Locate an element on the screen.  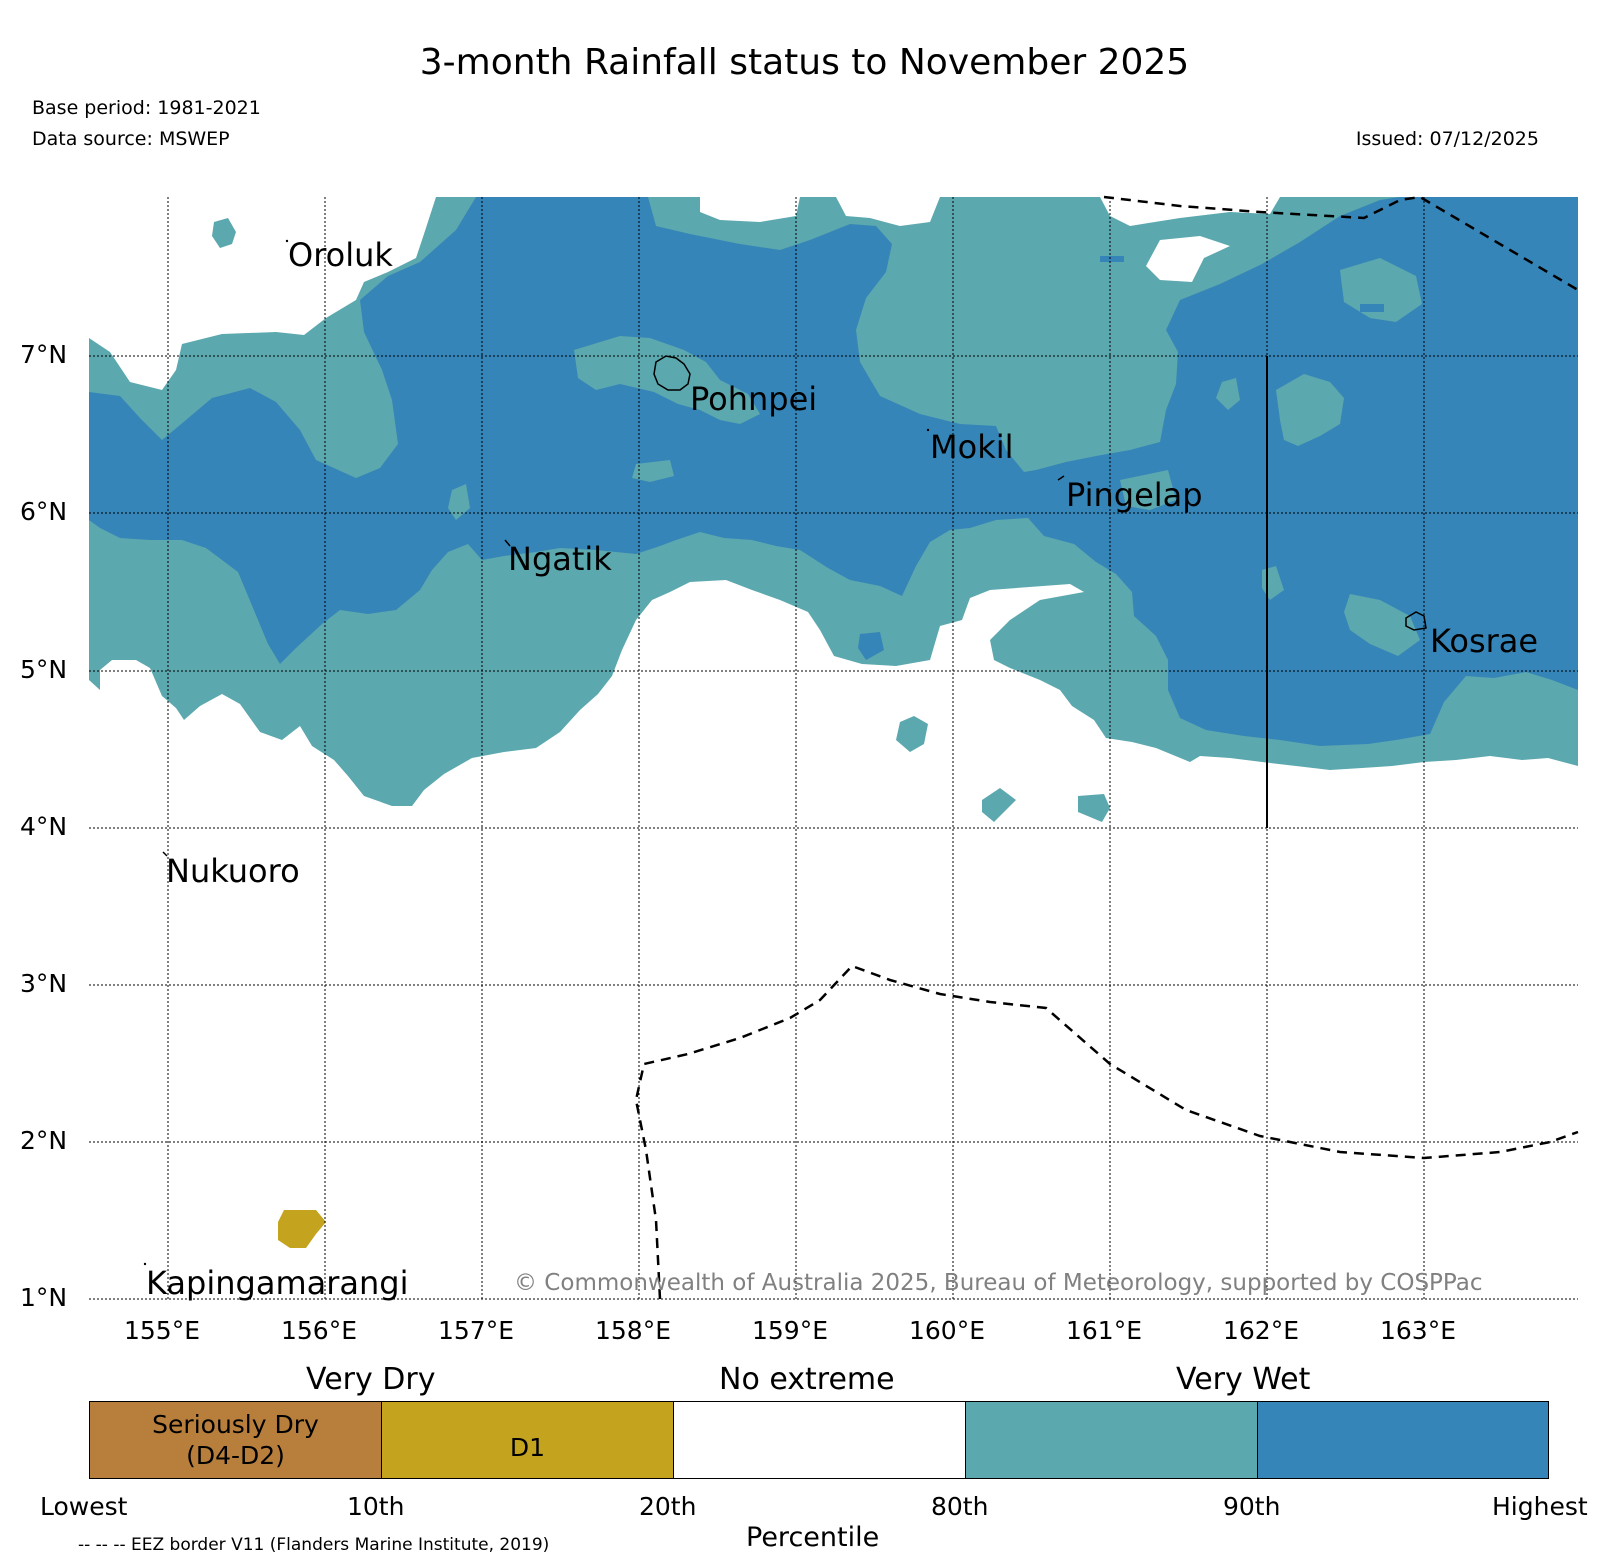
lat-label: 6°N is located at coordinates (44, 511).